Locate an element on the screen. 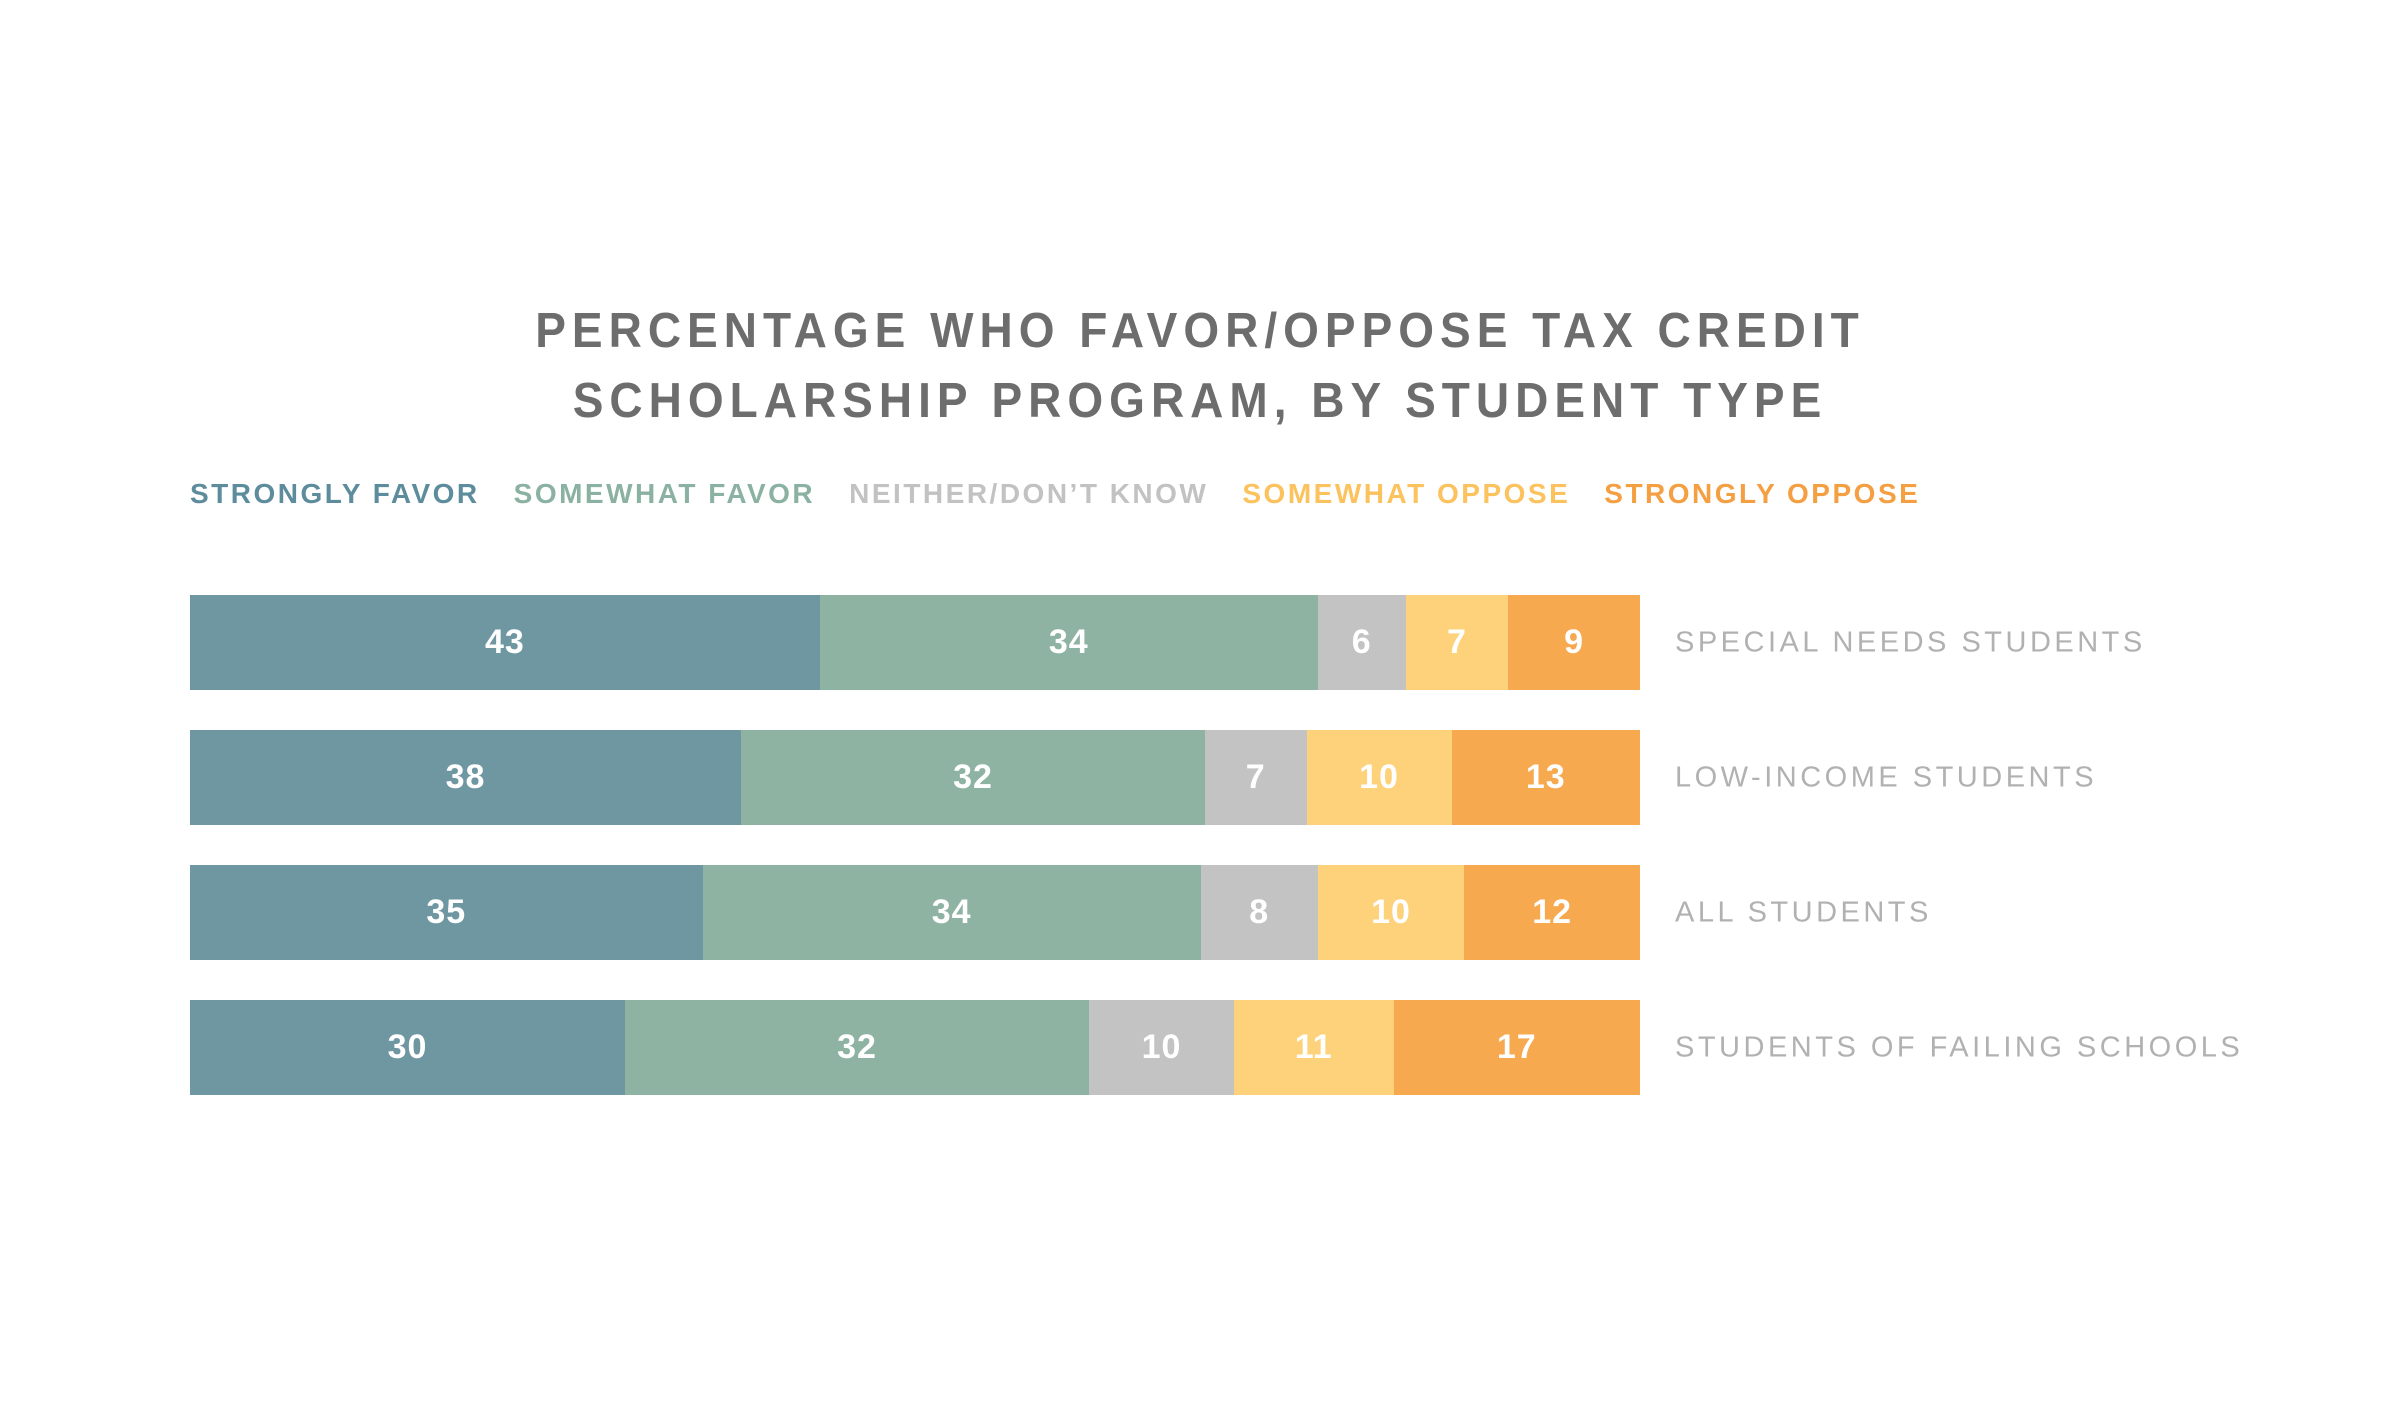 This screenshot has height=1413, width=2400. segment-value-label: 38 is located at coordinates (465, 777).